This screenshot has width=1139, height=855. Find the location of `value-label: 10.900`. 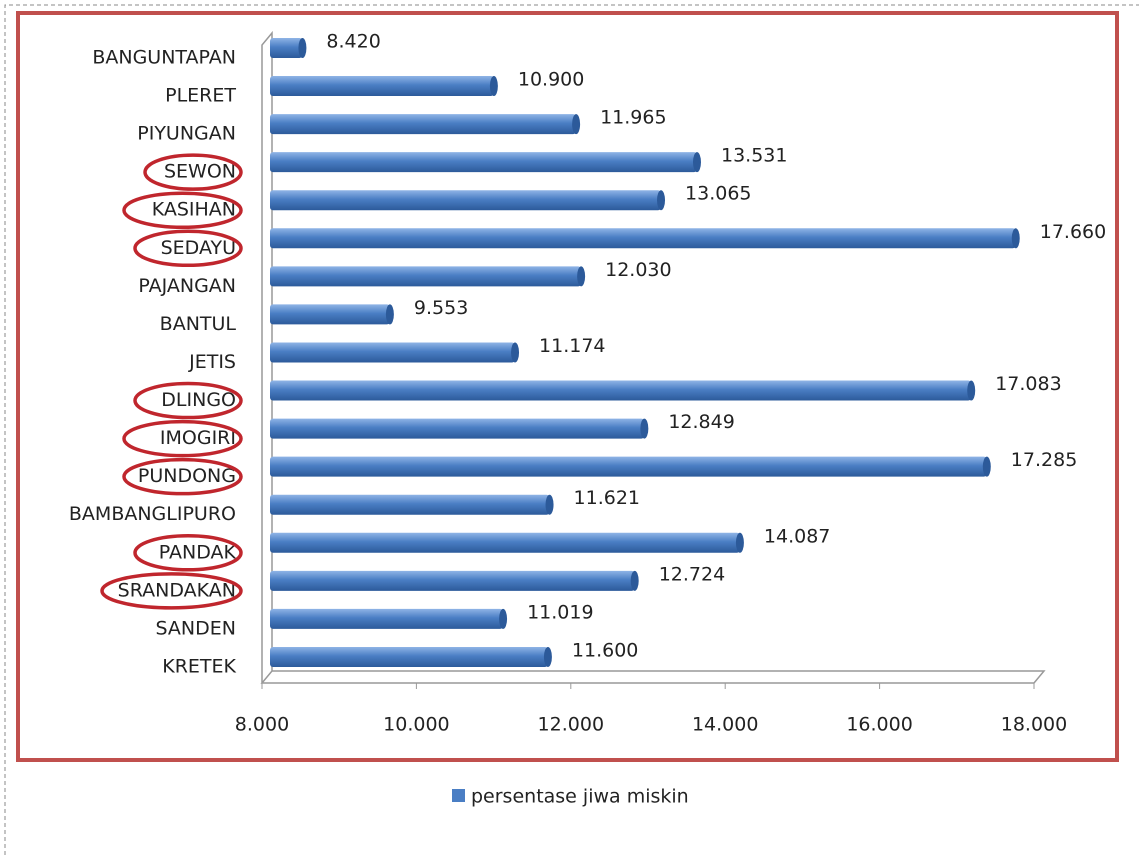

value-label: 10.900 is located at coordinates (551, 80).